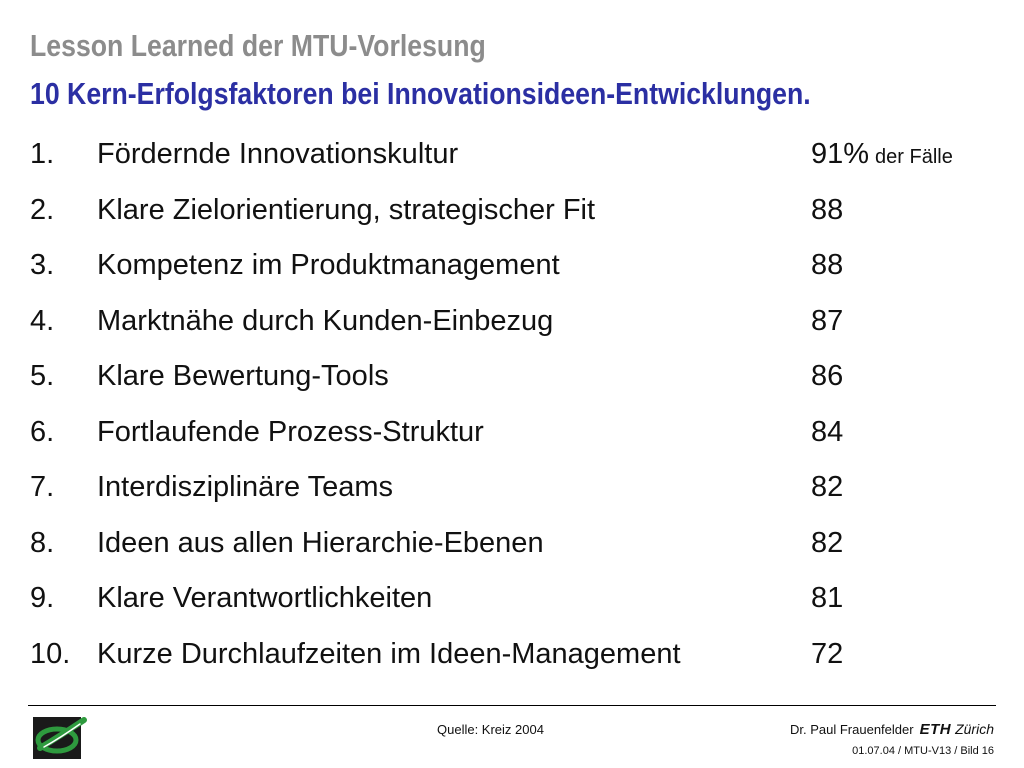  What do you see at coordinates (512, 604) in the screenshot?
I see `list-item: 9. Klare Verantwortlichkeiten 81` at bounding box center [512, 604].